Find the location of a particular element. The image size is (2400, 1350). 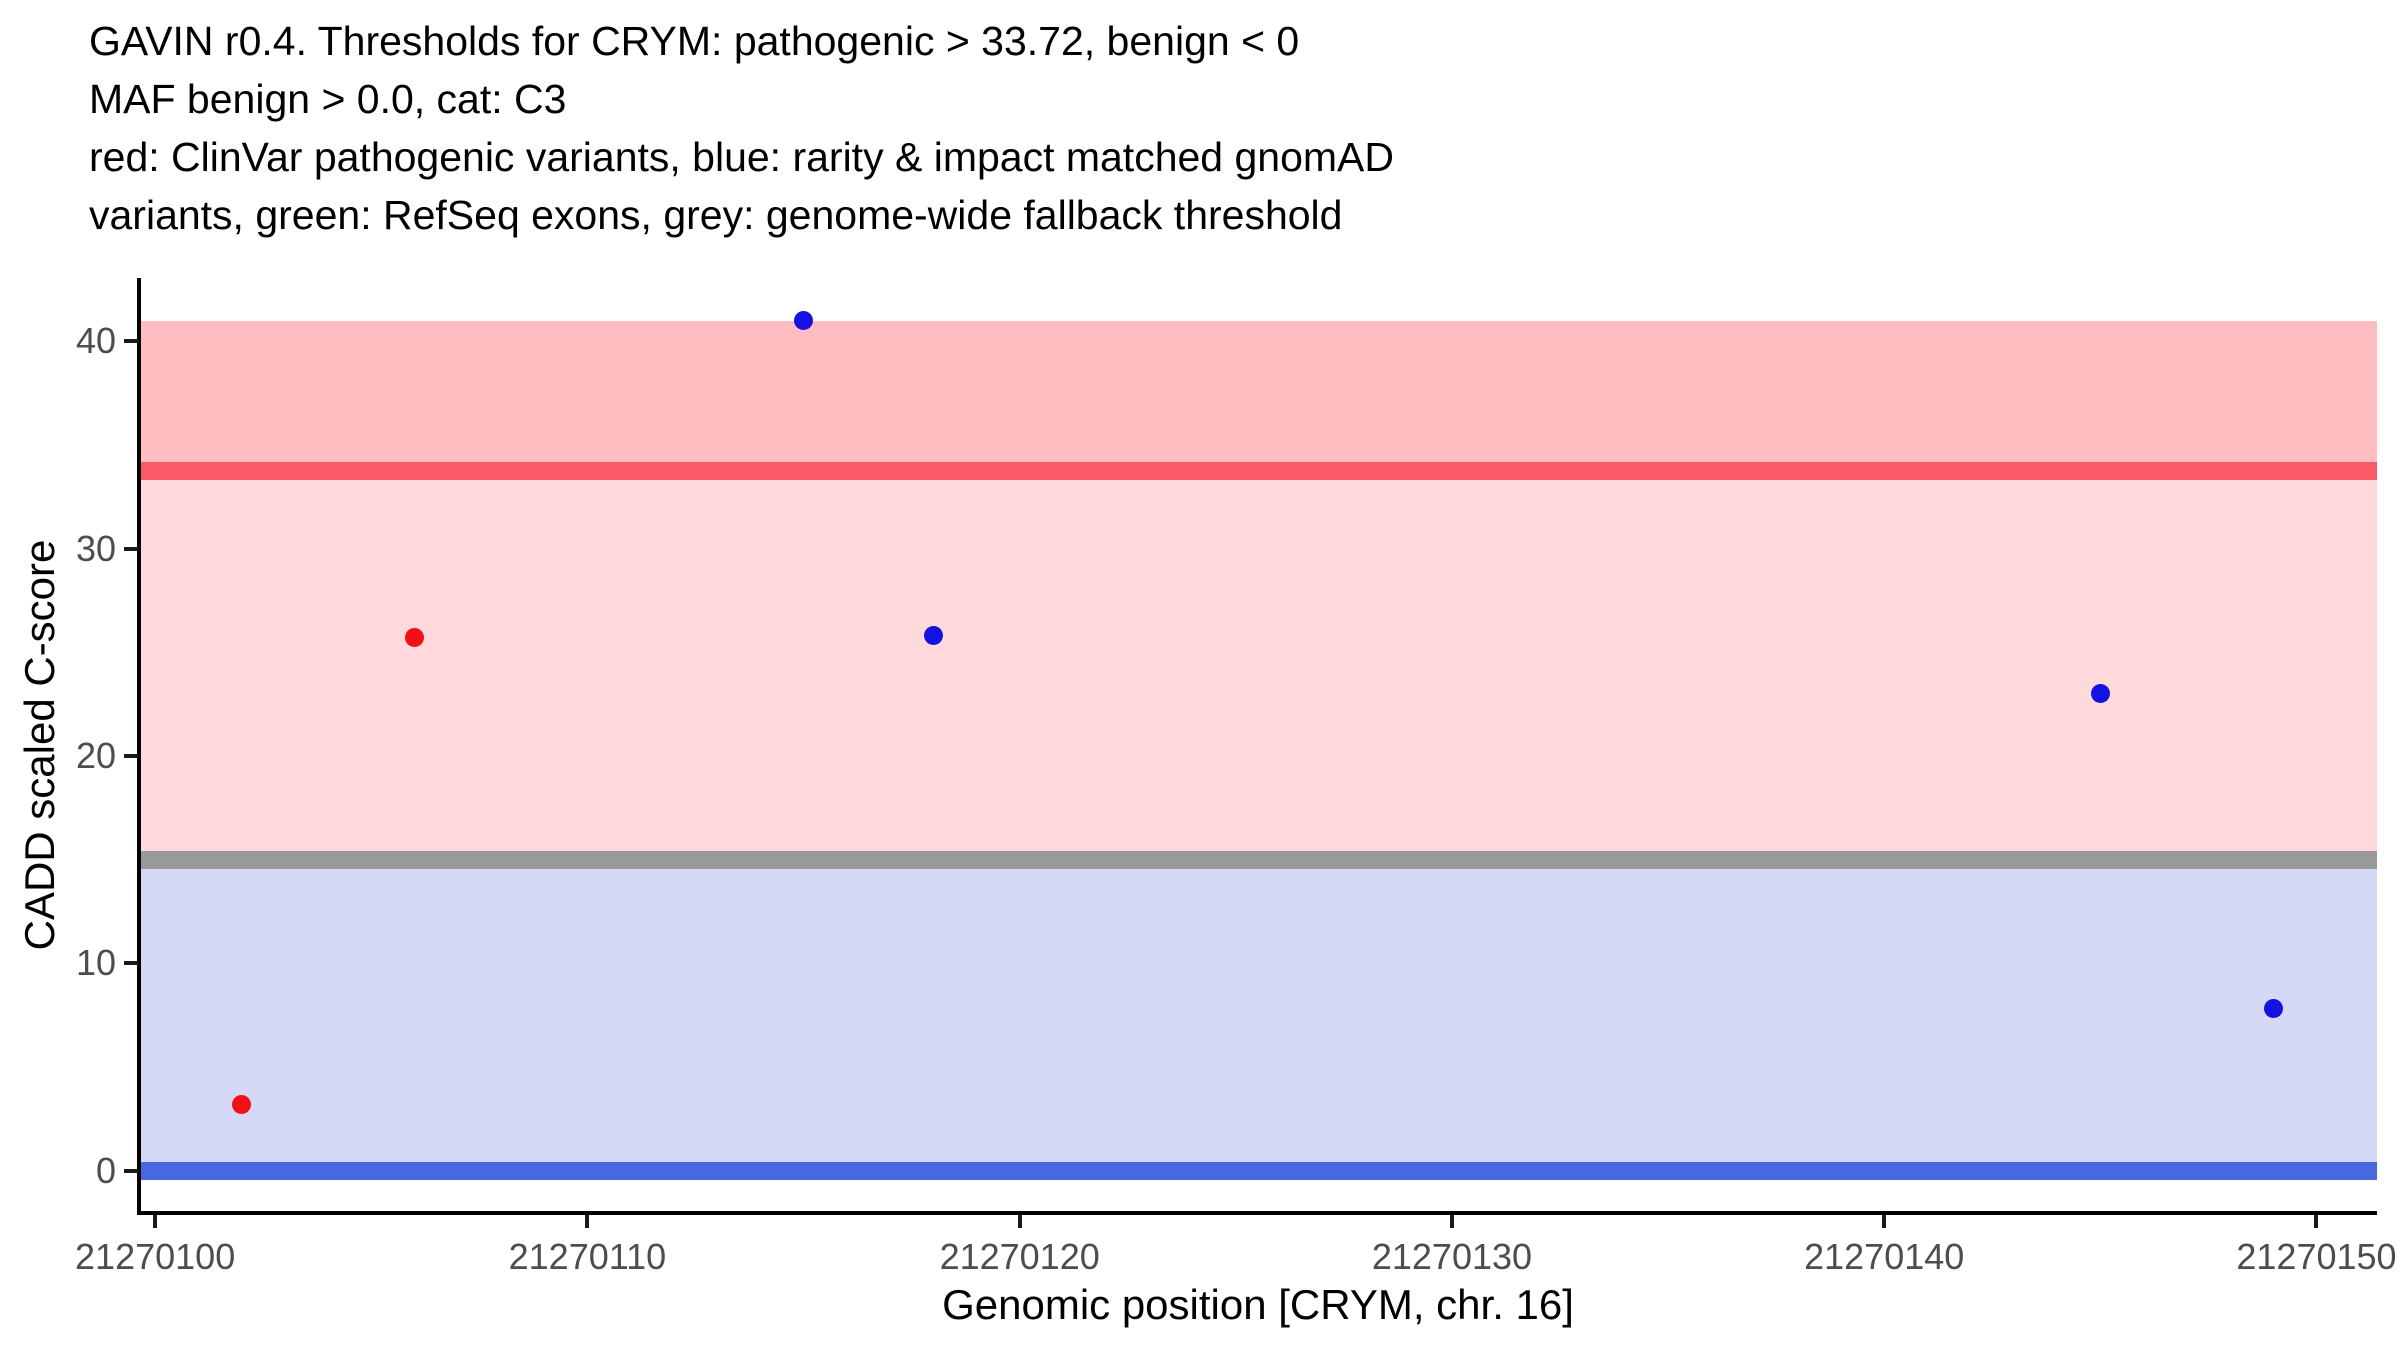

x-tick-label: 21270100 is located at coordinates (155, 1256).